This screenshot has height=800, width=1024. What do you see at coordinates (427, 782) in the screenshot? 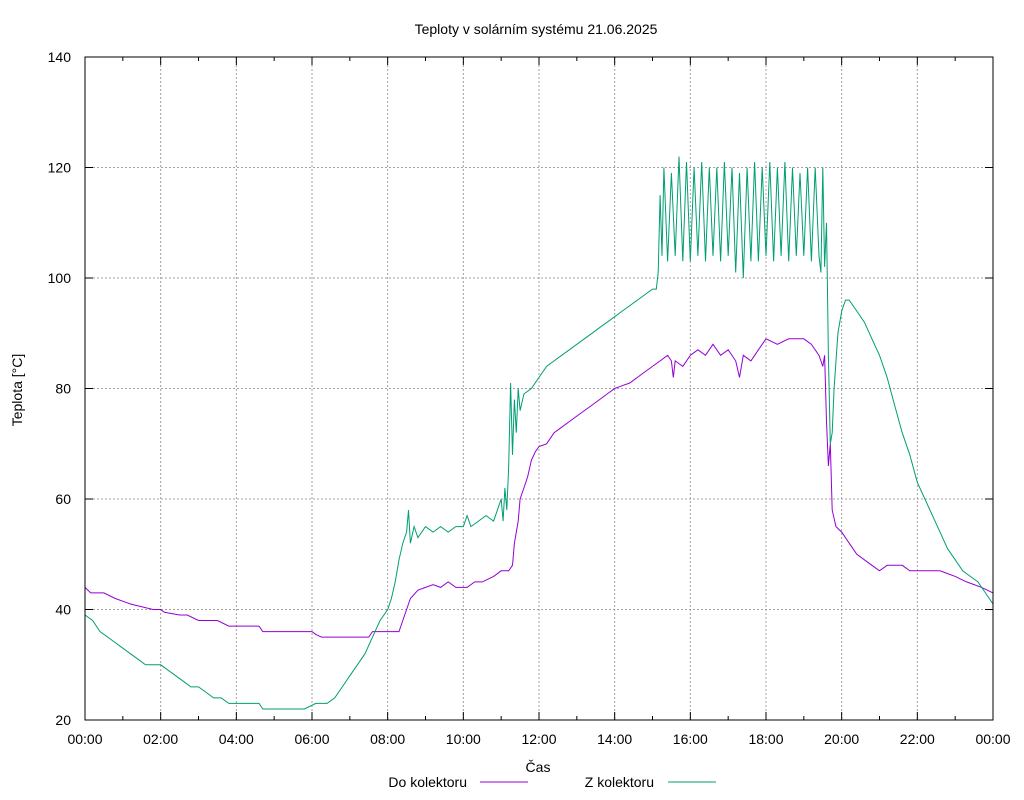
I see `legend-label-do-kolektoru: Do kolektoru` at bounding box center [427, 782].